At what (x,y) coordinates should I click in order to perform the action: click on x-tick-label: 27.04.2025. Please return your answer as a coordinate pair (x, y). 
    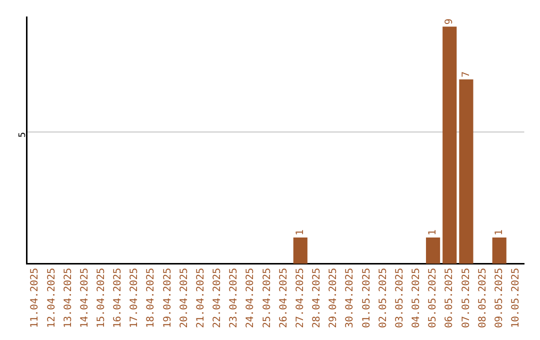
    Looking at the image, I should click on (300, 298).